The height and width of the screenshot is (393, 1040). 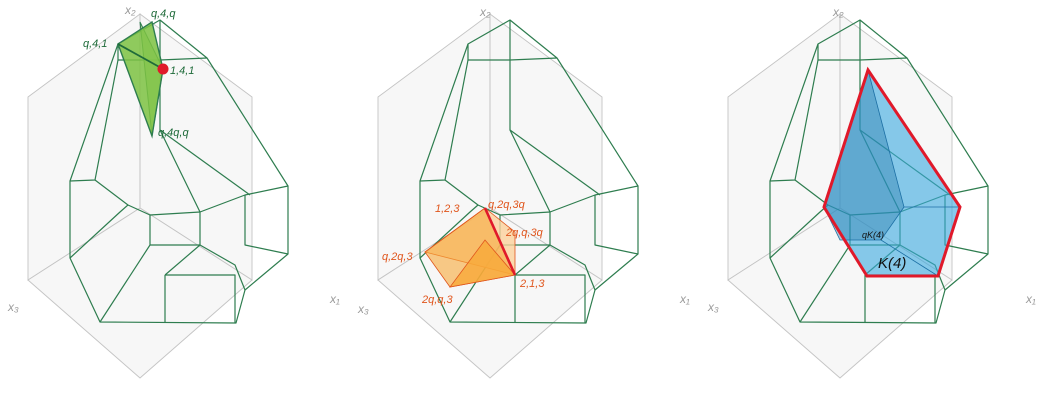 What do you see at coordinates (182, 71) in the screenshot?
I see `label-141: 1,4,1` at bounding box center [182, 71].